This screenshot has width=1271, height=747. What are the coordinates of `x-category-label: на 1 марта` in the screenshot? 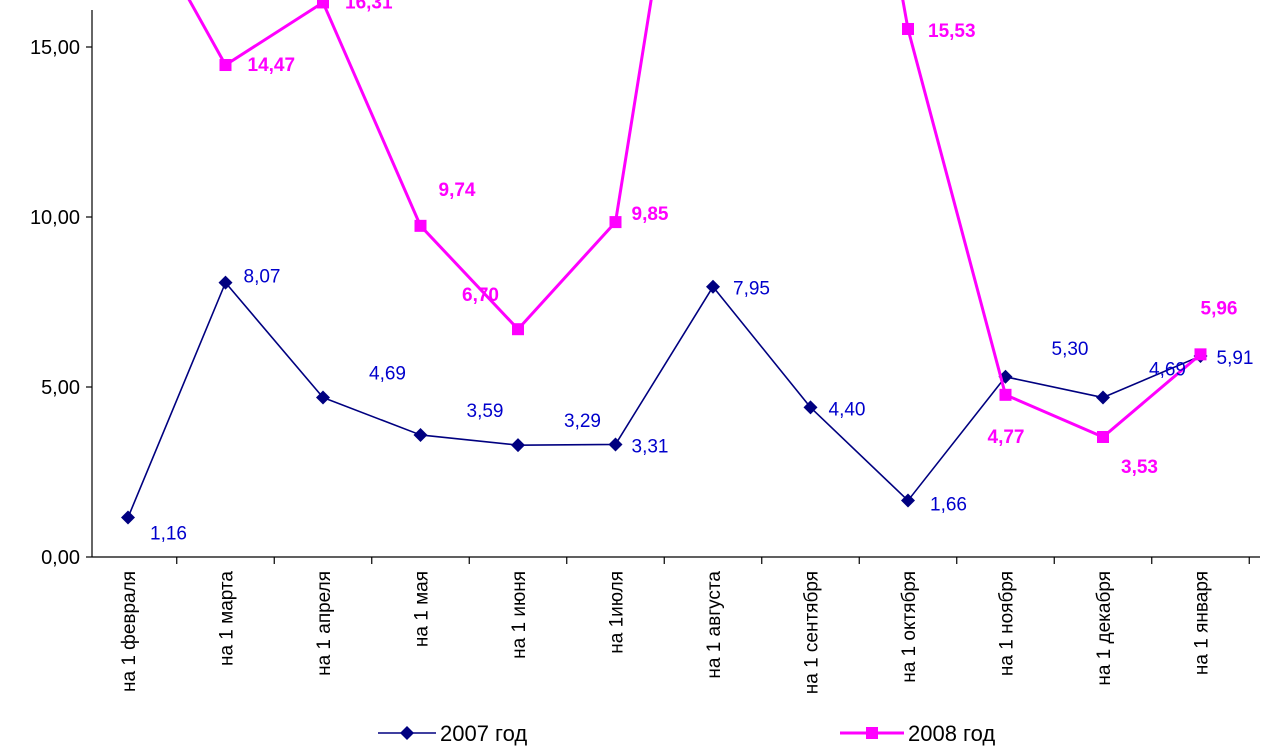 It's located at (227, 618).